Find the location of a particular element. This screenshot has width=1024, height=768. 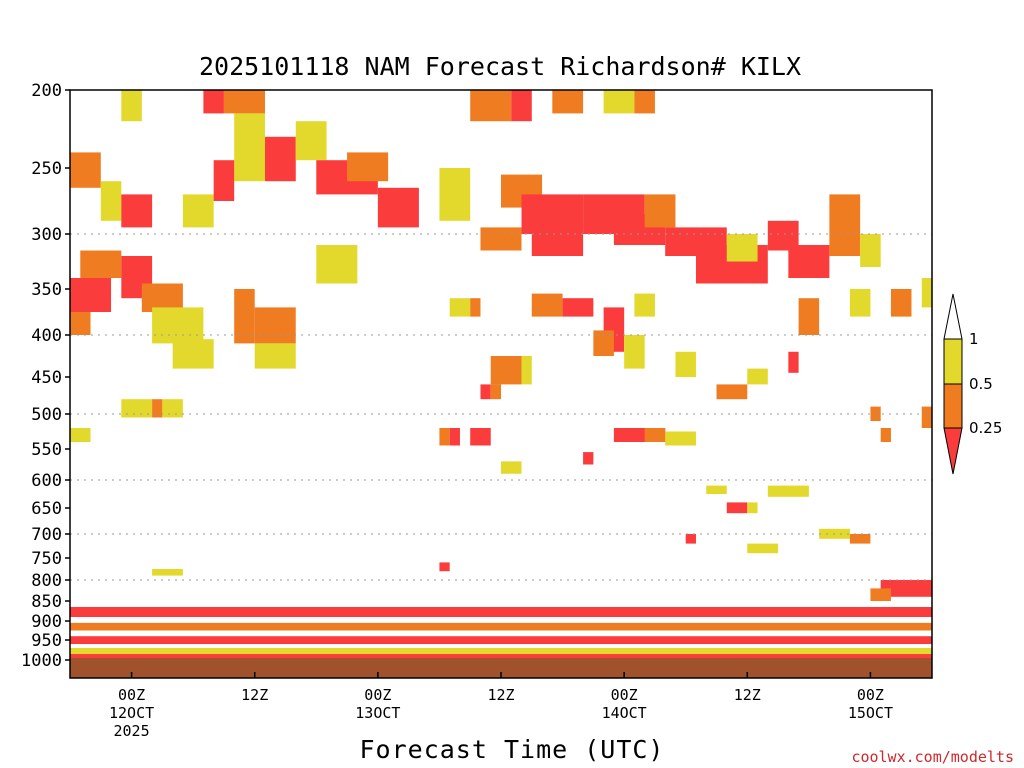

legend-swatch-bottom is located at coordinates (953, 451).